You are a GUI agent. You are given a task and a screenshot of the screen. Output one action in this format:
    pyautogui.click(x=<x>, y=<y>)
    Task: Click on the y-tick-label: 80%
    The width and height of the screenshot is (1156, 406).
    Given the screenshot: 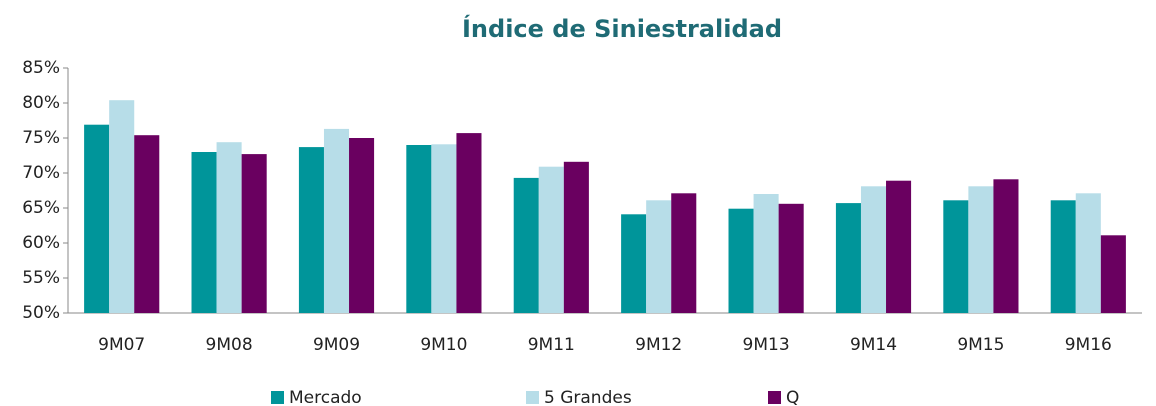 What is the action you would take?
    pyautogui.click(x=41, y=103)
    